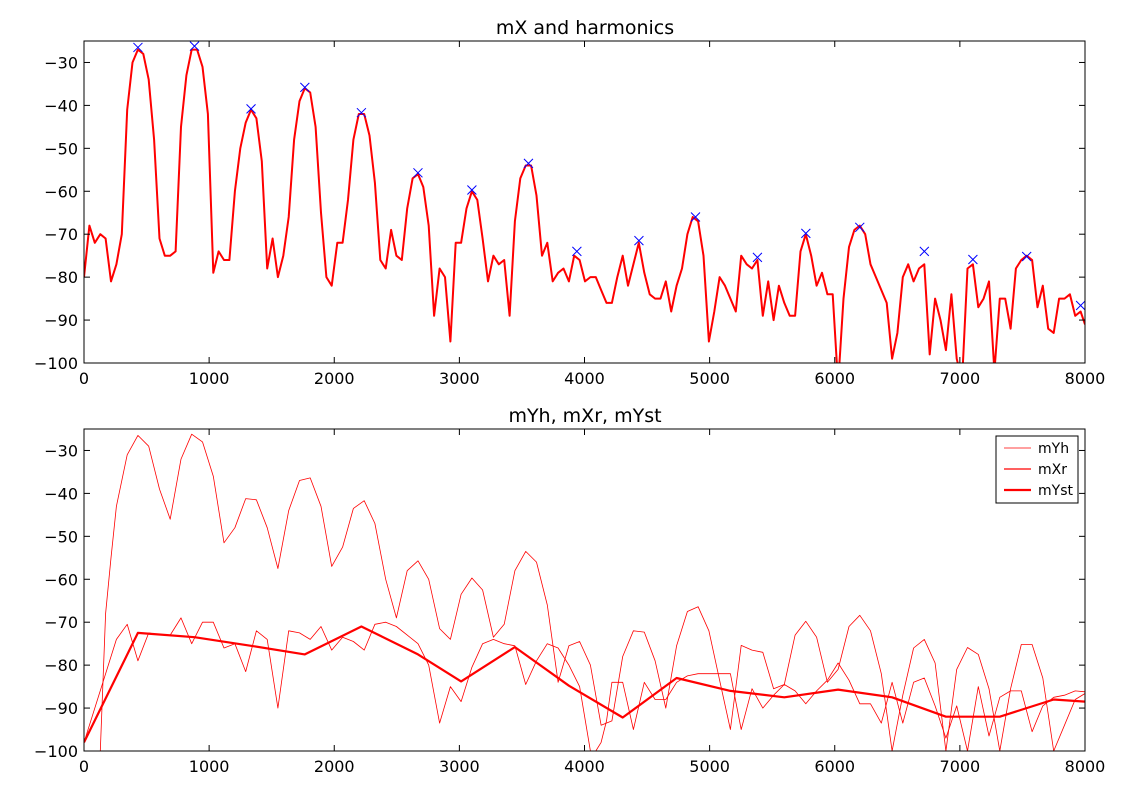 Image resolution: width=1132 pixels, height=800 pixels. Describe the element at coordinates (1037, 469) in the screenshot. I see `legend: mYh mXr mYst` at that location.